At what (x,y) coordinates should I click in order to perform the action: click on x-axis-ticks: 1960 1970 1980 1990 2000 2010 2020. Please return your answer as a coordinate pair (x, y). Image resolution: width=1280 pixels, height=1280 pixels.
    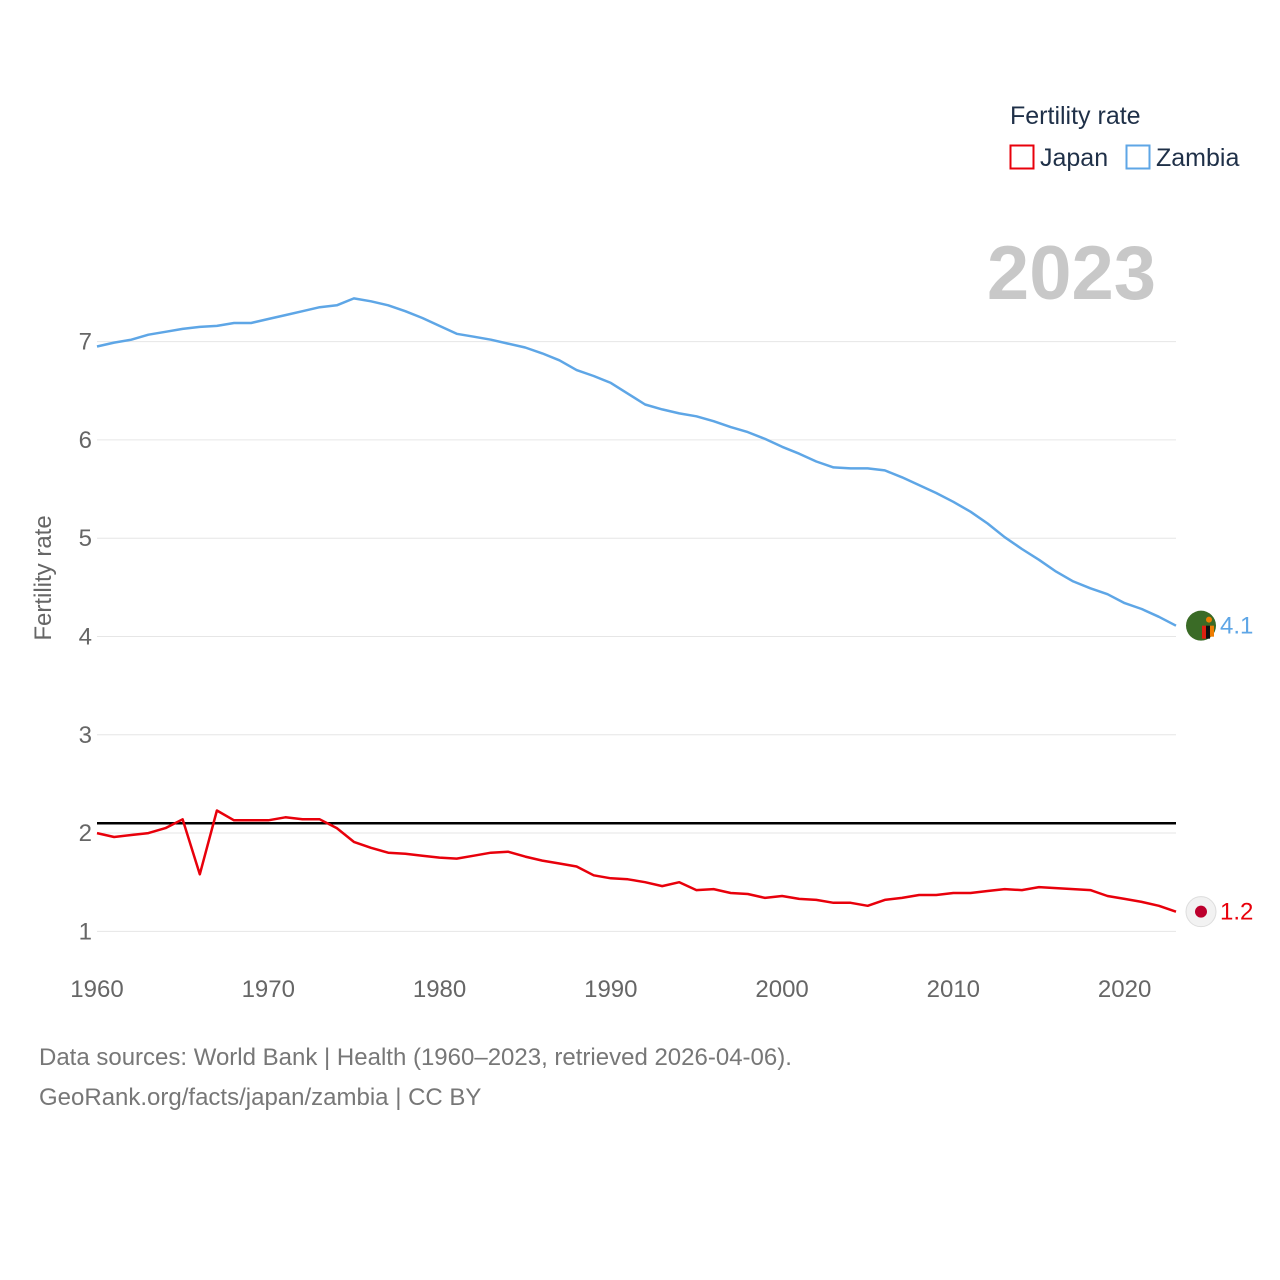
    Looking at the image, I should click on (610, 989).